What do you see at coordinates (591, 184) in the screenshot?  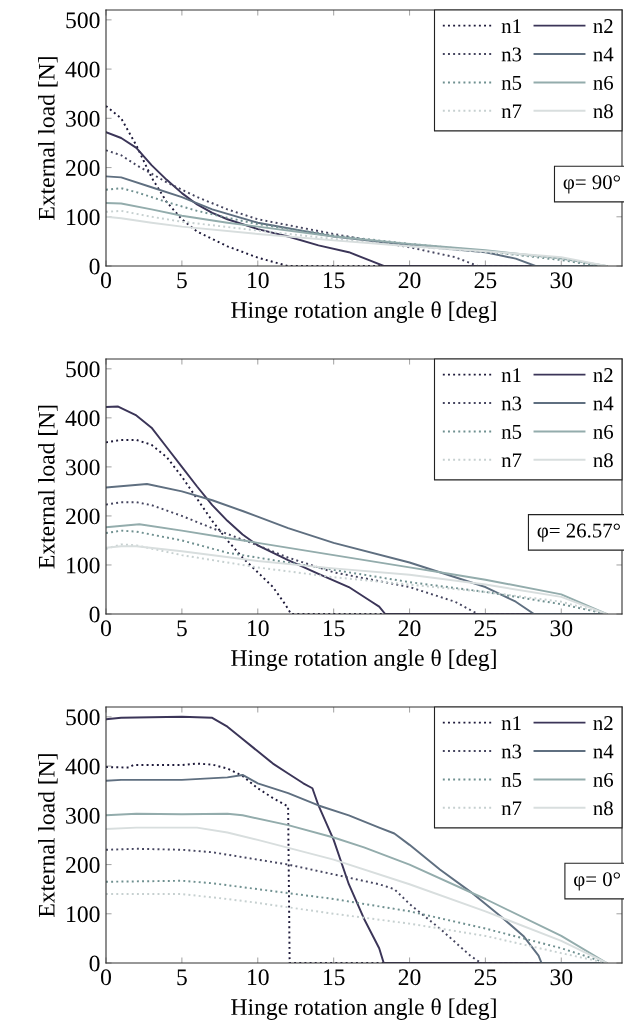 I see `annotation: φ= 90°` at bounding box center [591, 184].